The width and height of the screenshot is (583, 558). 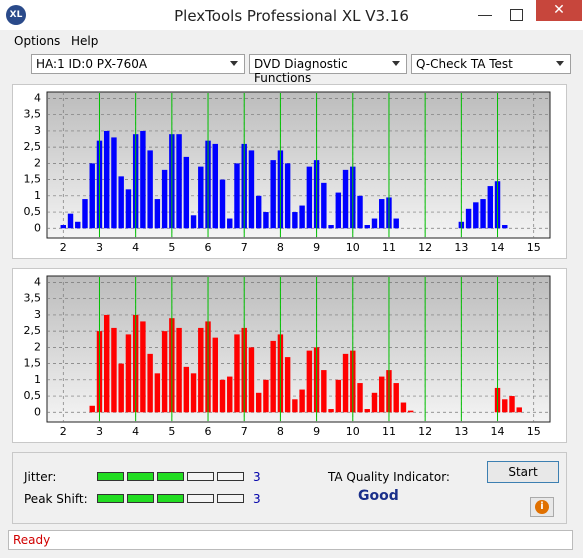 I want to click on jitter-label: Jitter:, so click(x=40, y=477).